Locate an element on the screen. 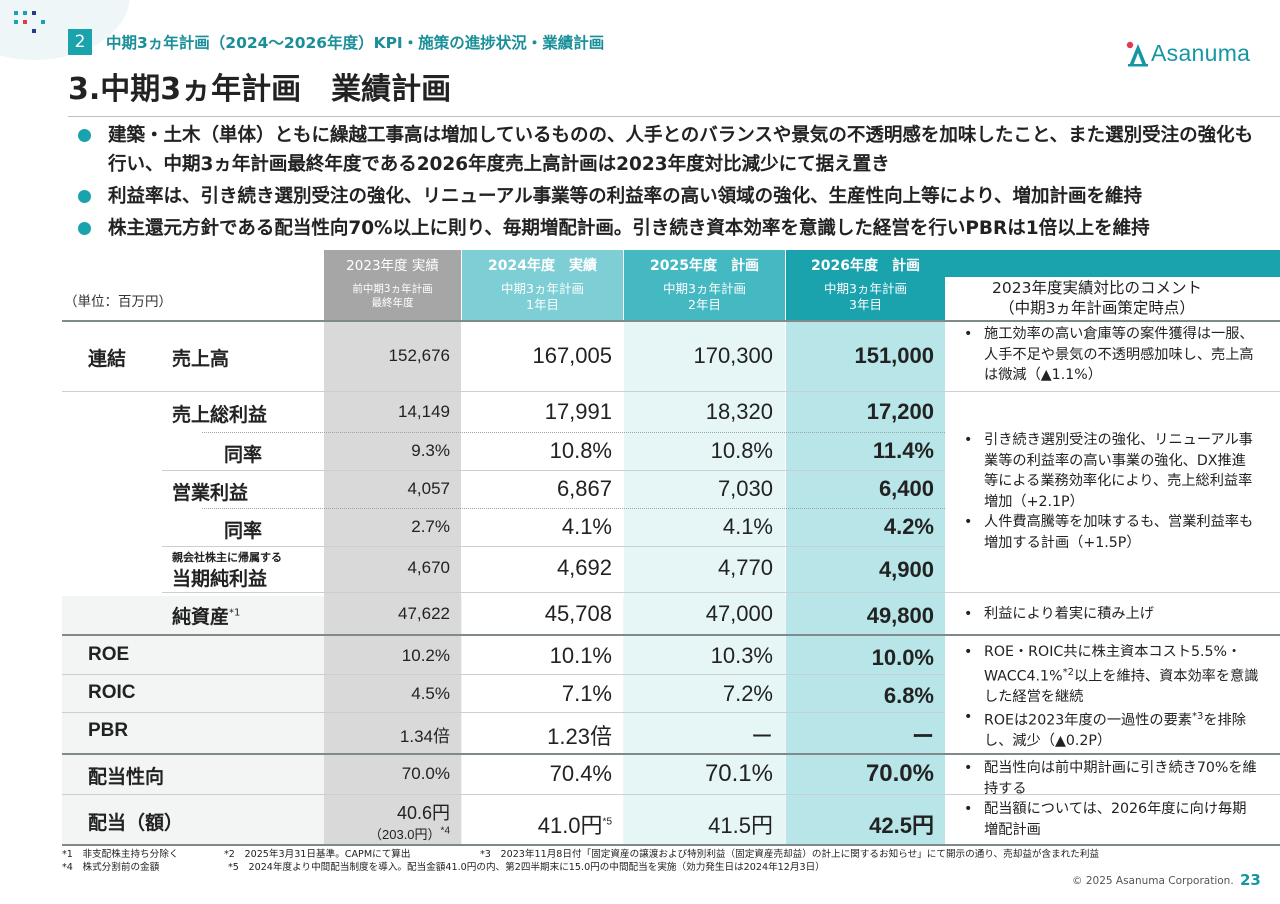 This screenshot has height=904, width=1280. row-label-sales: 売上高 is located at coordinates (201, 359).